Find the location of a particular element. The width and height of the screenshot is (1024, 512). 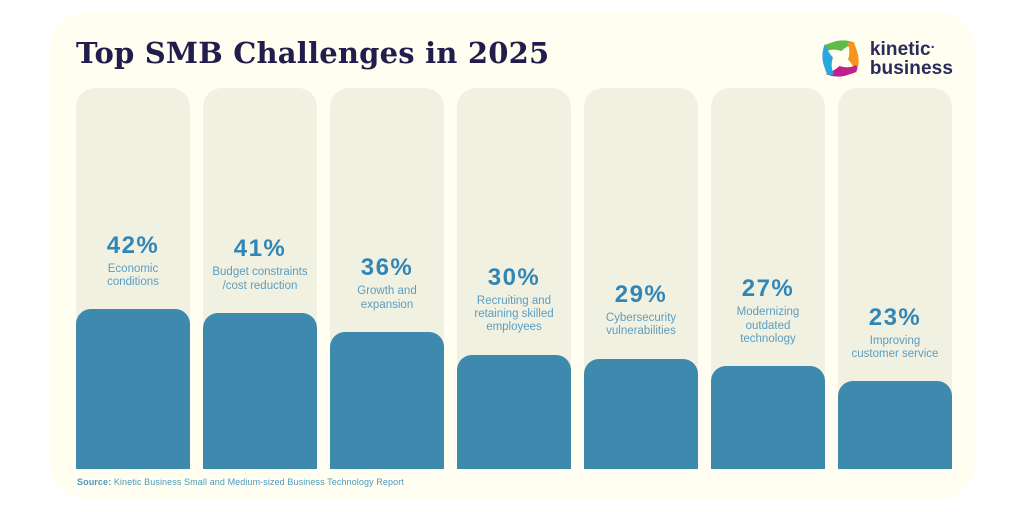

bar-label-group: 29% Cybersecurity vulnerabilities is located at coordinates (641, 309).